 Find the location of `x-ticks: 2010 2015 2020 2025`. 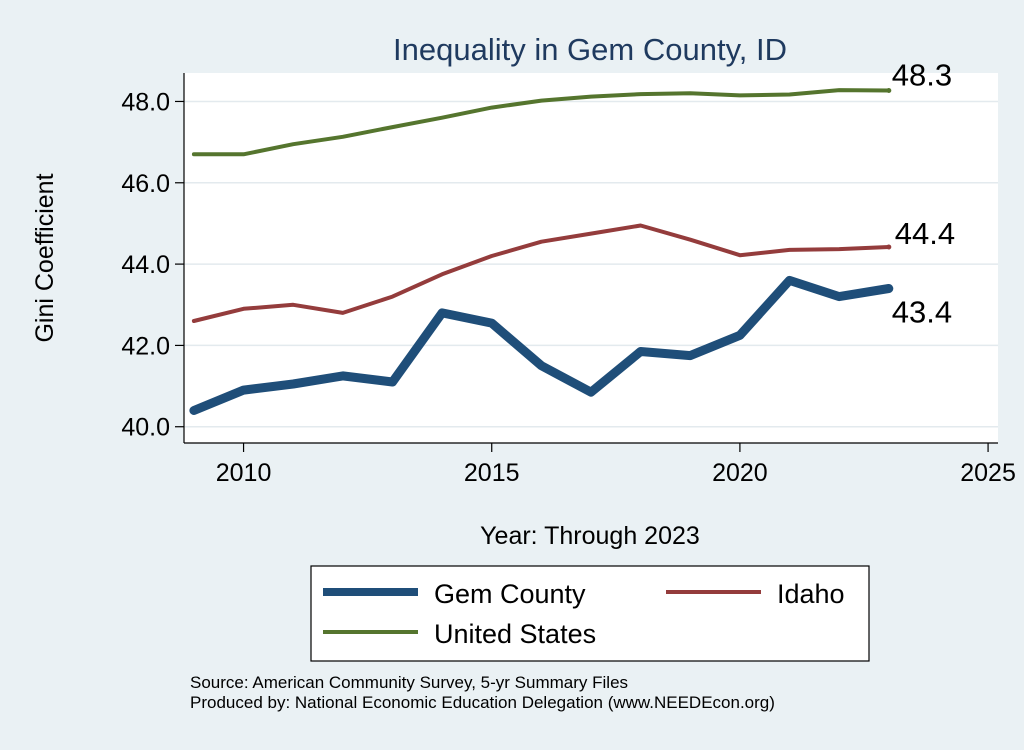

x-ticks: 2010 2015 2020 2025 is located at coordinates (616, 465).